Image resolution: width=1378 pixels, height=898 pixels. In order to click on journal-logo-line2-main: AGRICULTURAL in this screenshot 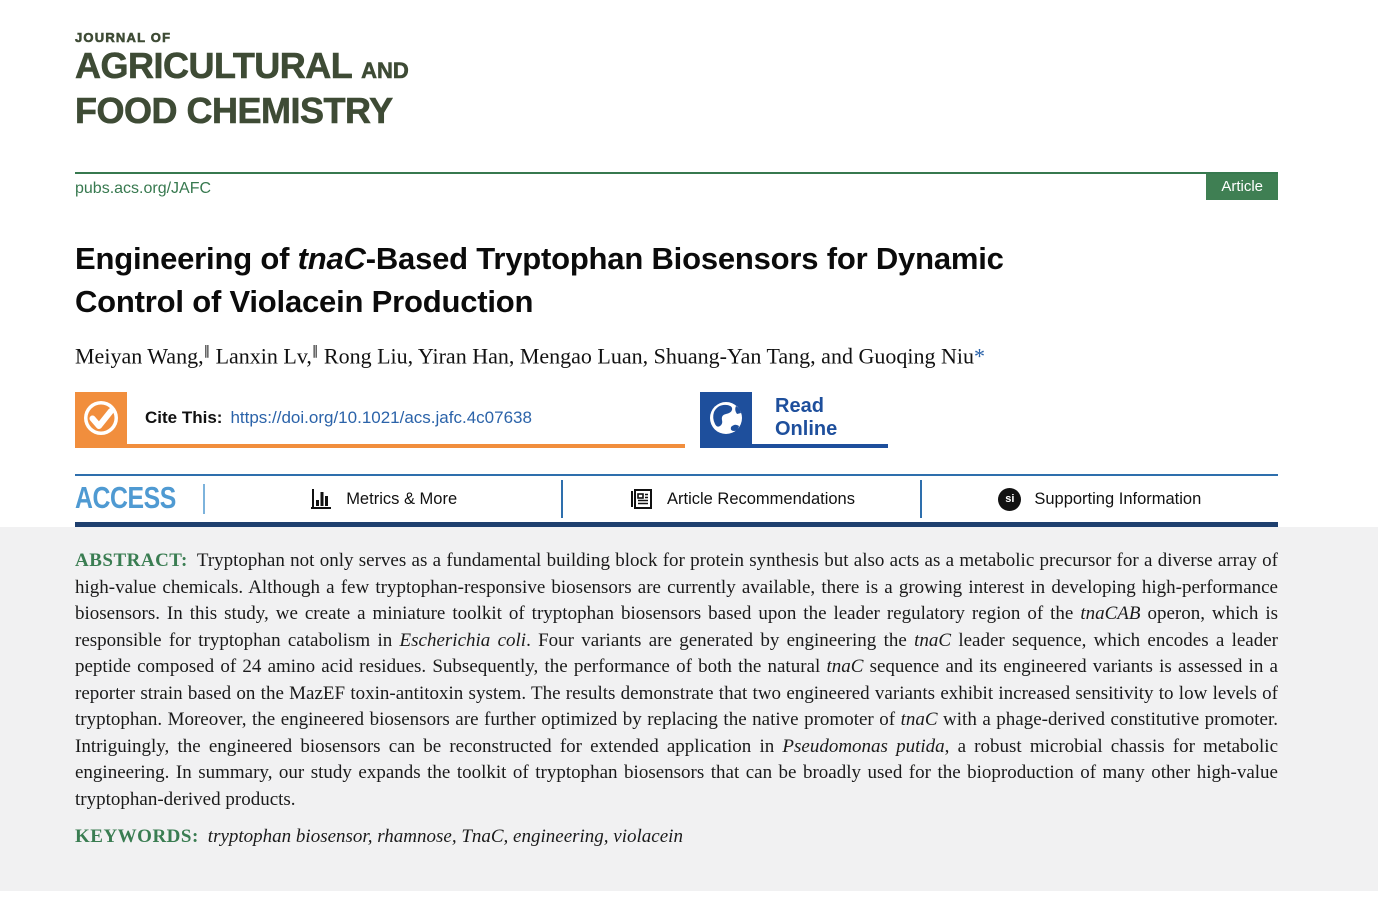, I will do `click(214, 65)`.